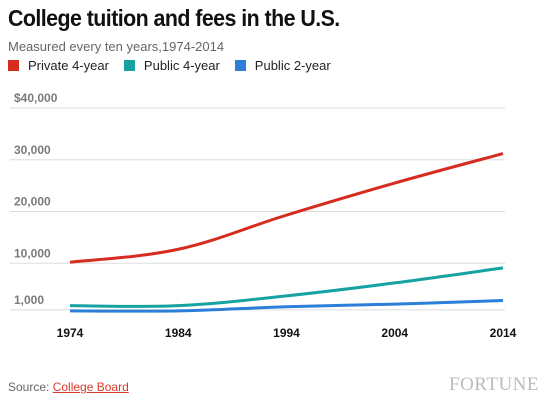 This screenshot has width=545, height=400. I want to click on legend-label-private-4-year: Private 4-year, so click(68, 65).